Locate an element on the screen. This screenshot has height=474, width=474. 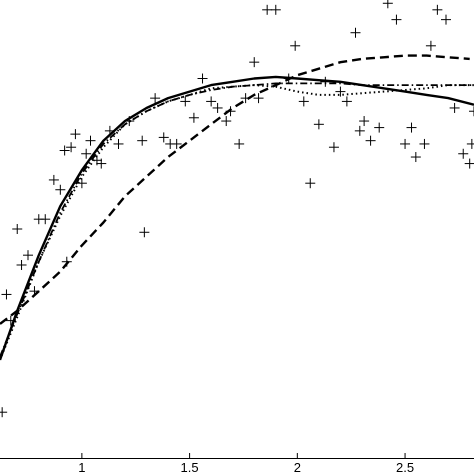
x-axis-ticks: 1 1.5 2 2.5 is located at coordinates (246, 463).